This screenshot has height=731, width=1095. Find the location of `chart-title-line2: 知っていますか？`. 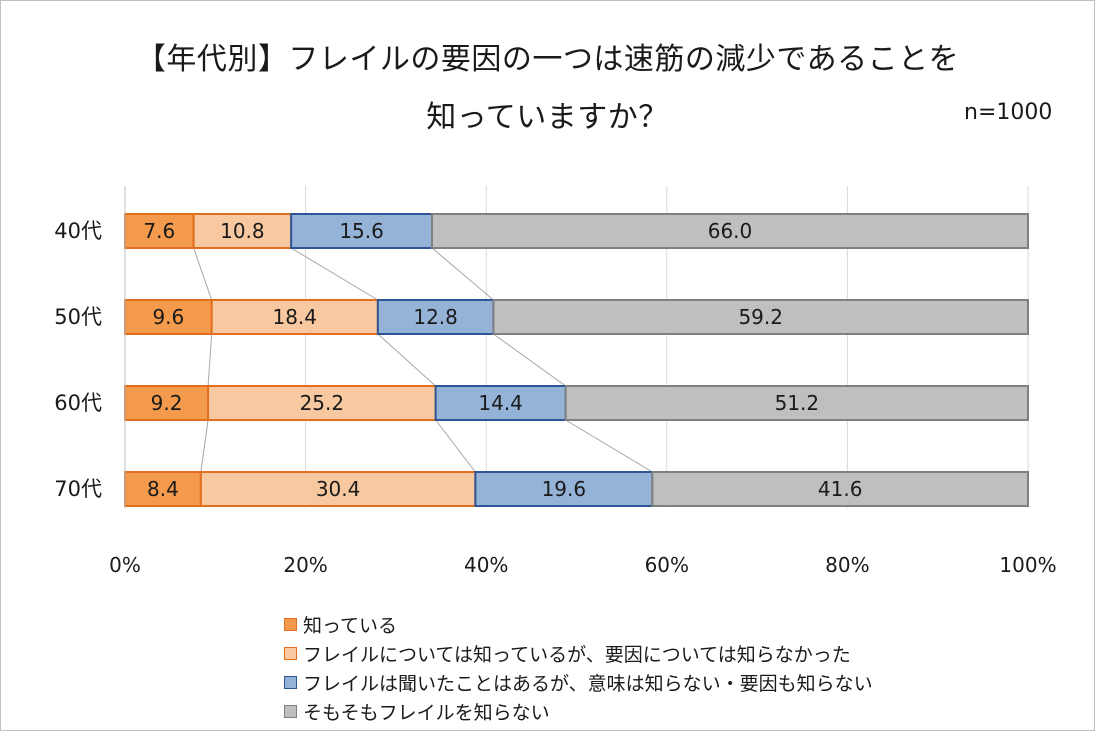

chart-title-line2: 知っていますか？ is located at coordinates (547, 117).